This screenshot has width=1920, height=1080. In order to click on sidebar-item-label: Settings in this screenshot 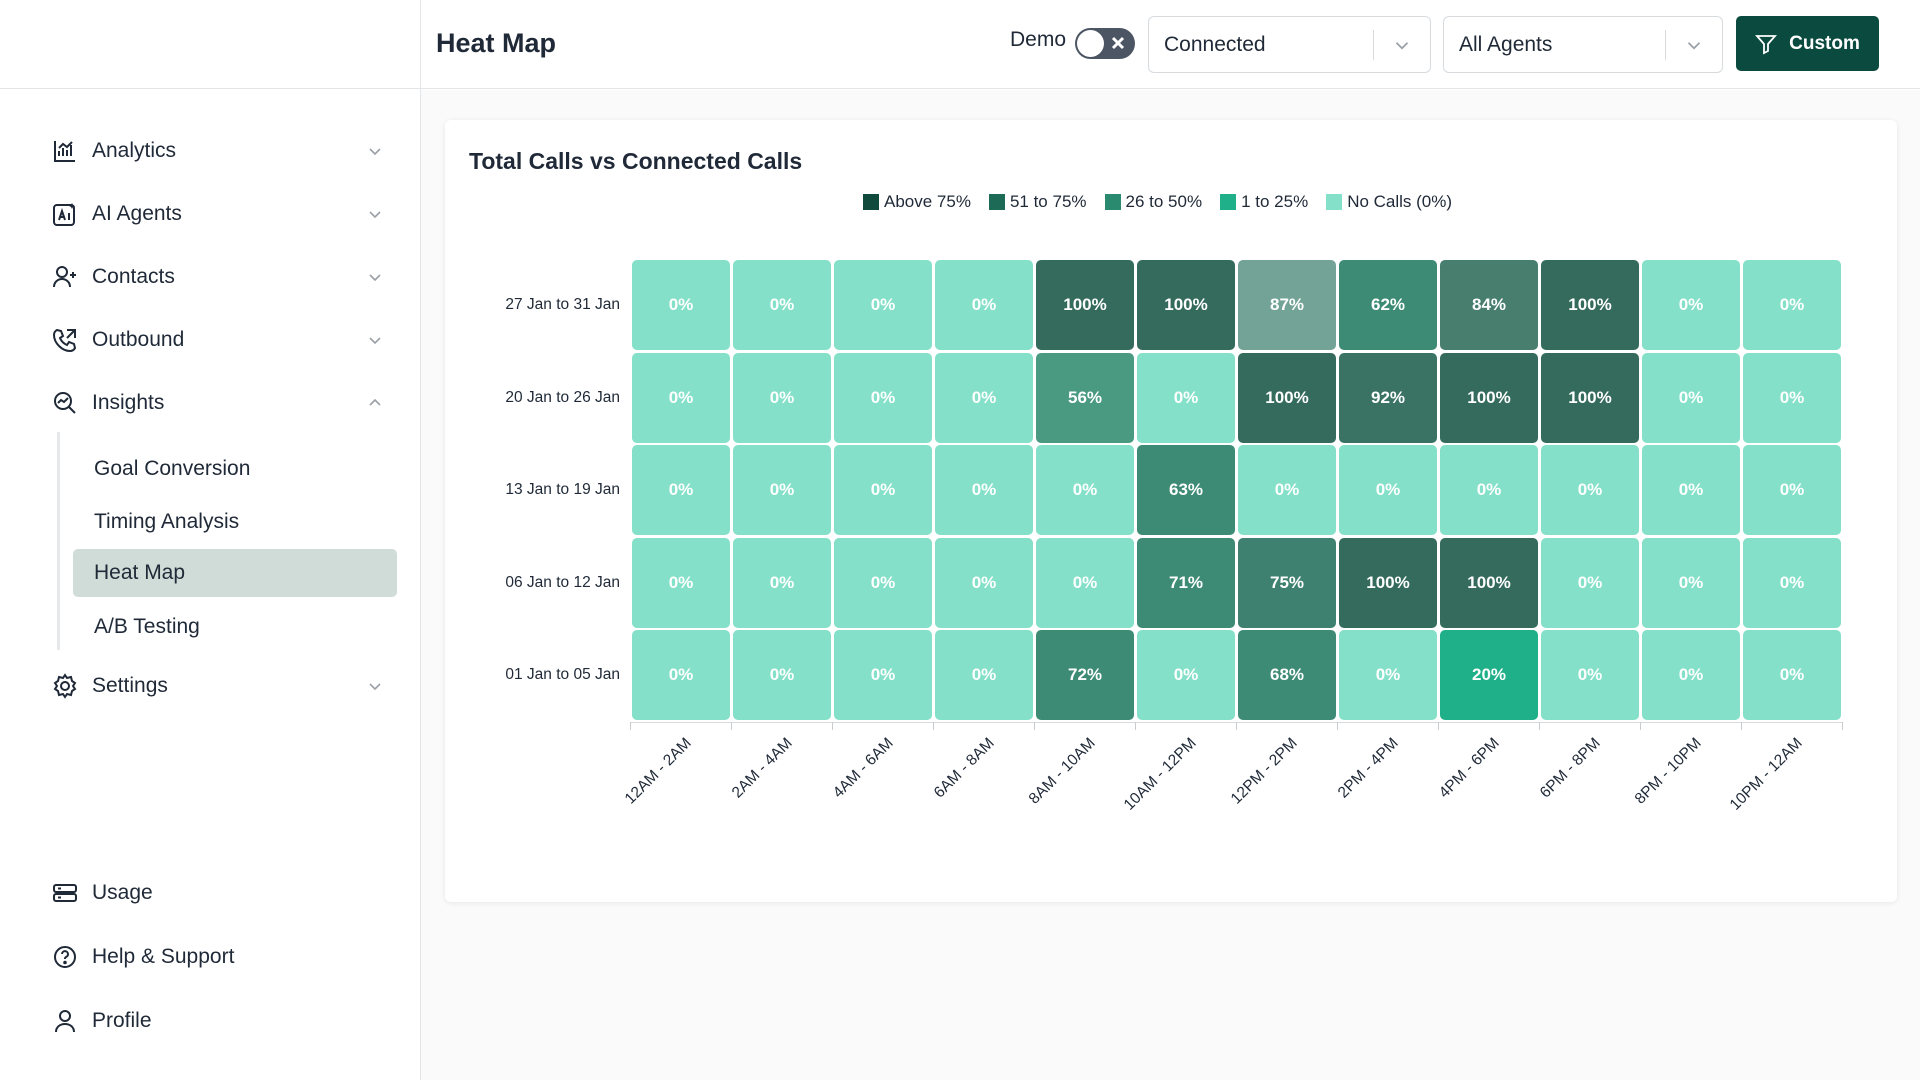, I will do `click(130, 685)`.